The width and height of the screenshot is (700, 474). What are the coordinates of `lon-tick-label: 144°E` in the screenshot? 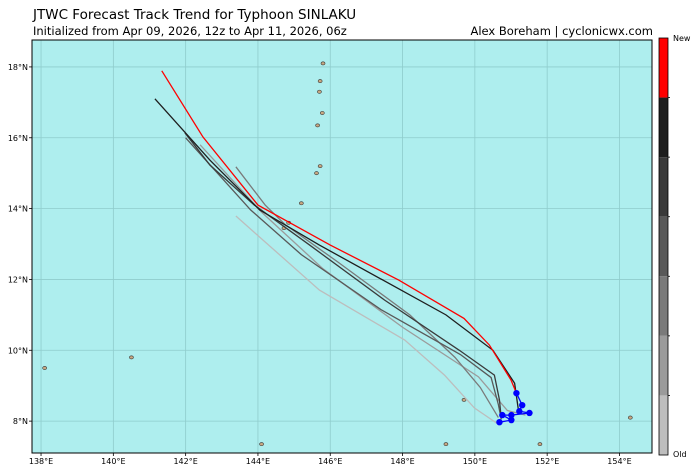 It's located at (258, 461).